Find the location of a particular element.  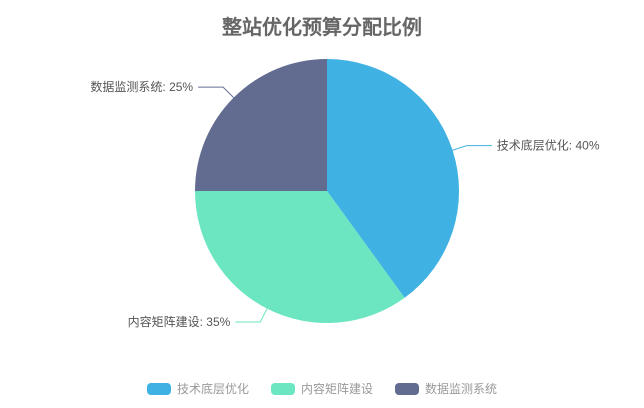

legend-label-content-matrix: 内容矩阵建设 is located at coordinates (336, 389).